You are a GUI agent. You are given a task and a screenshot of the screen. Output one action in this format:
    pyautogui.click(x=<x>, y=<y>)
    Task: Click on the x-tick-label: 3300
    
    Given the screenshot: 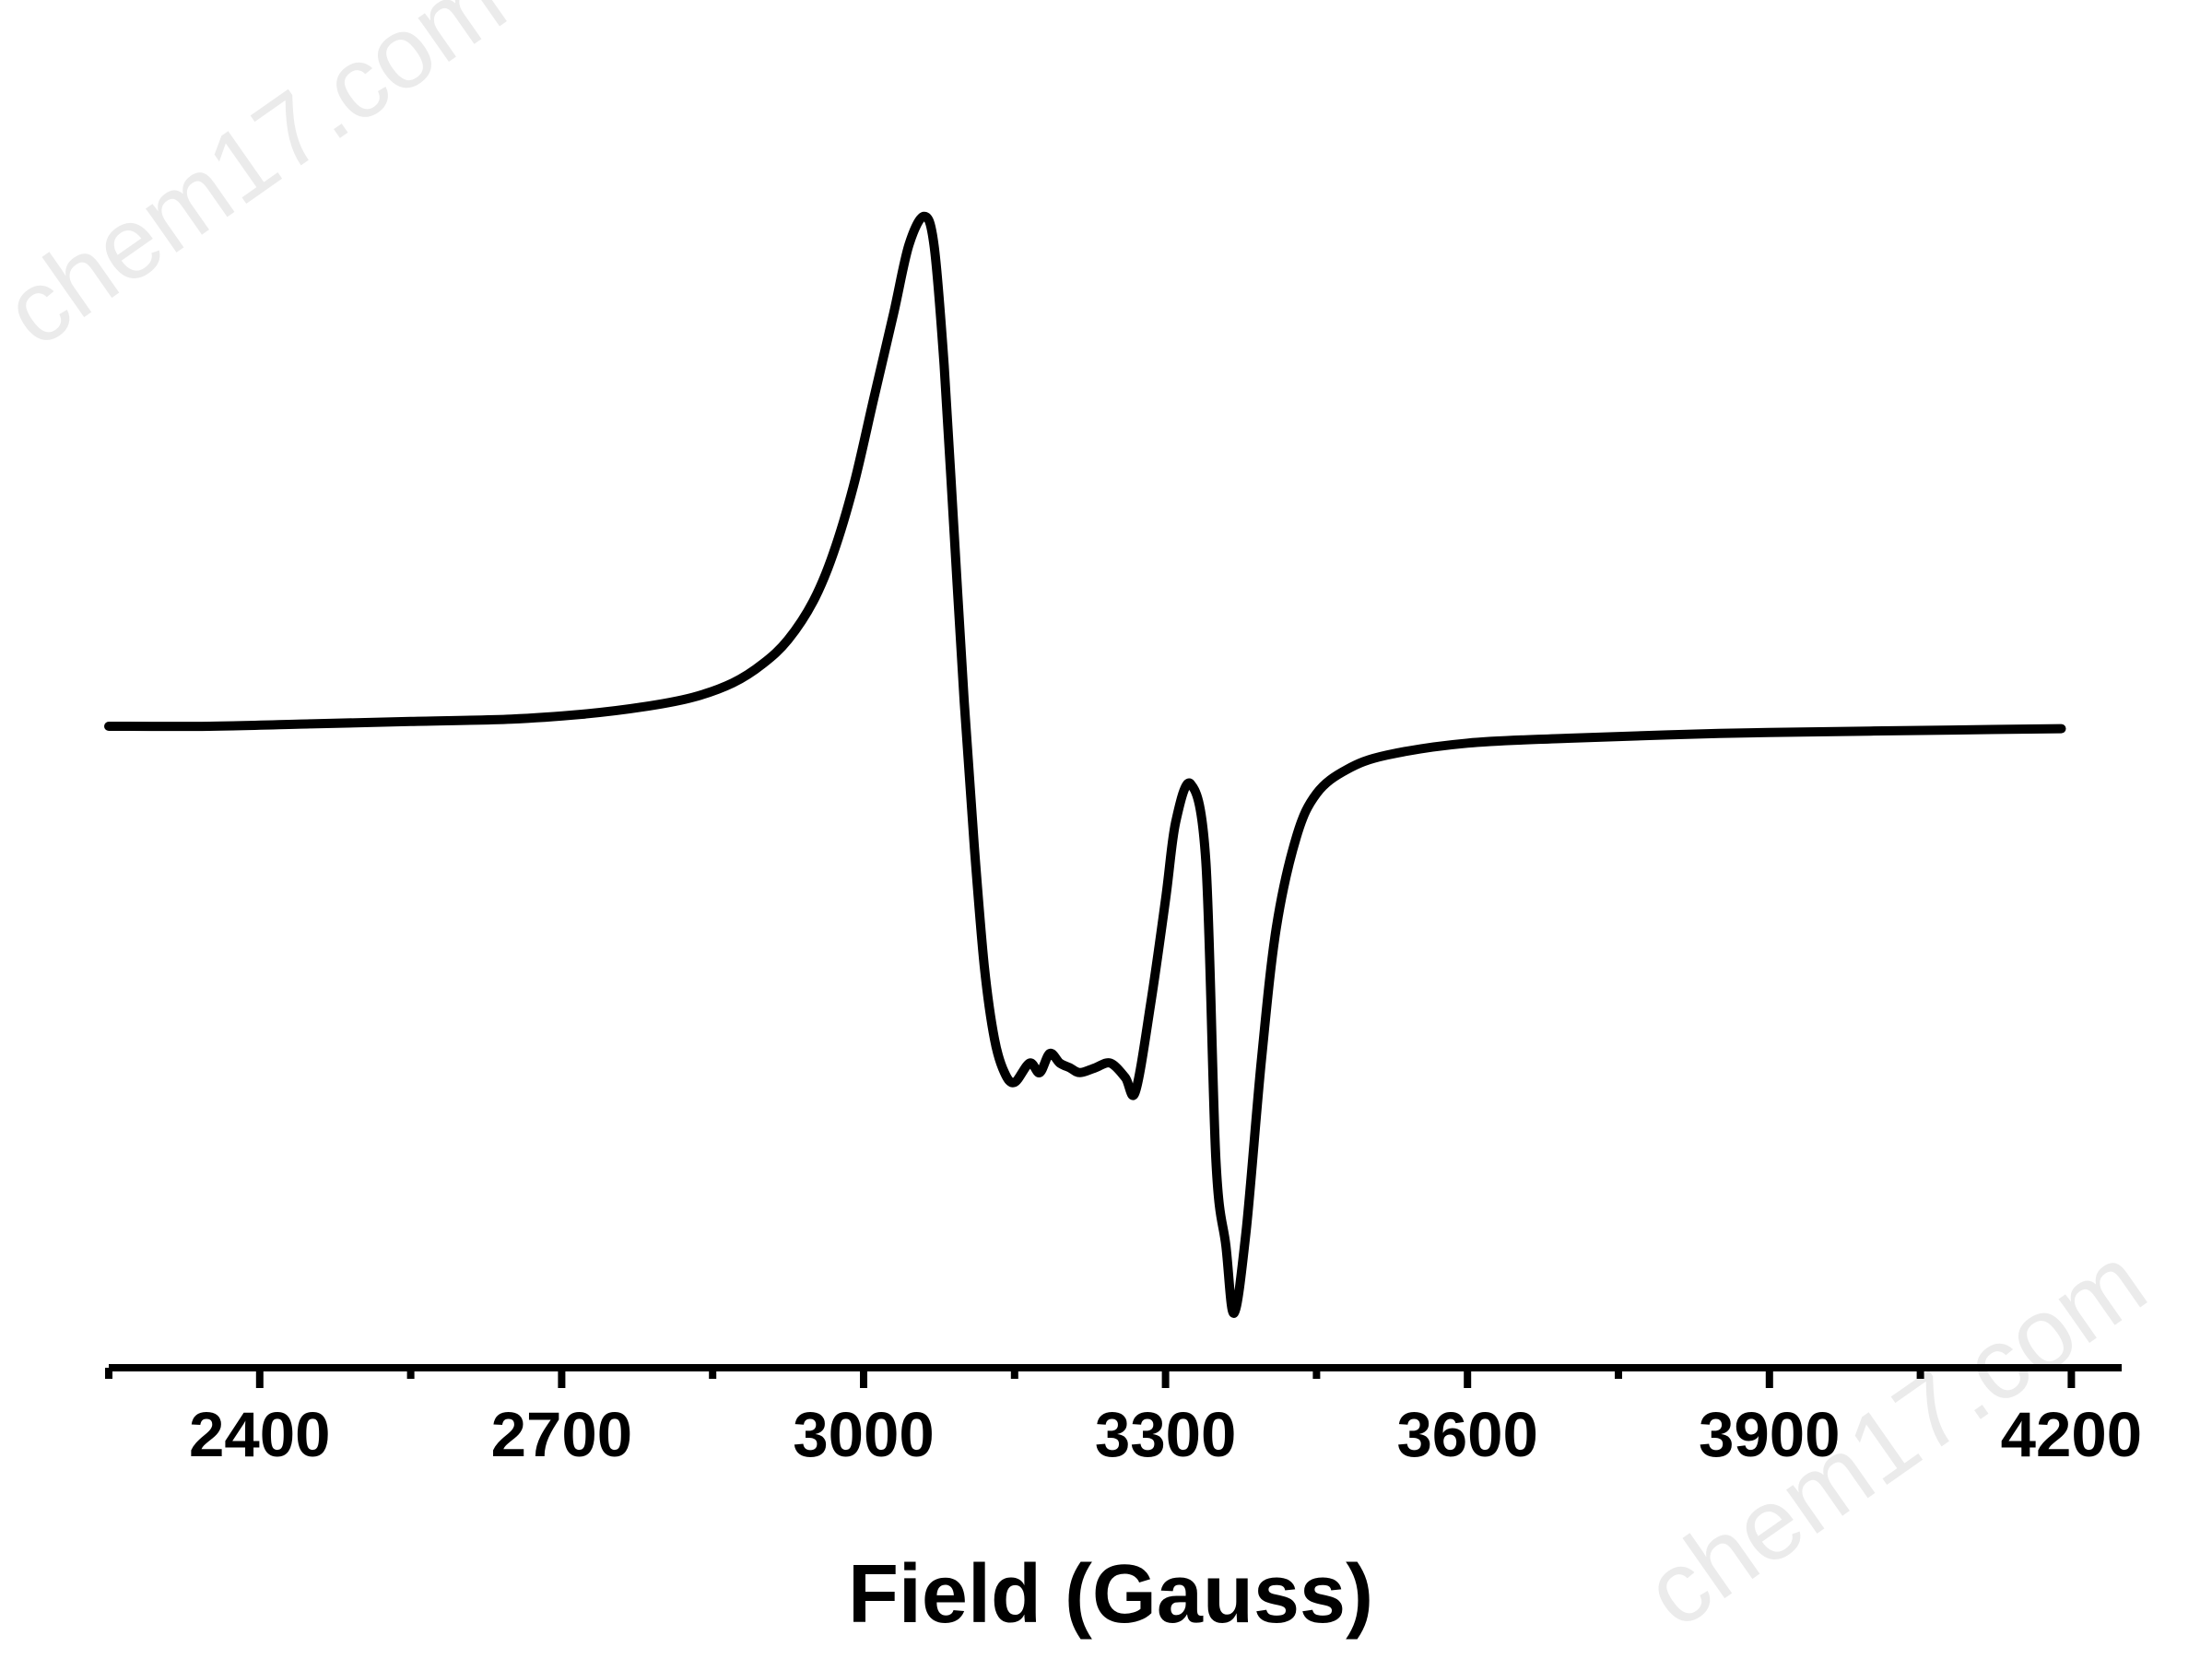 What is the action you would take?
    pyautogui.click(x=1166, y=1434)
    